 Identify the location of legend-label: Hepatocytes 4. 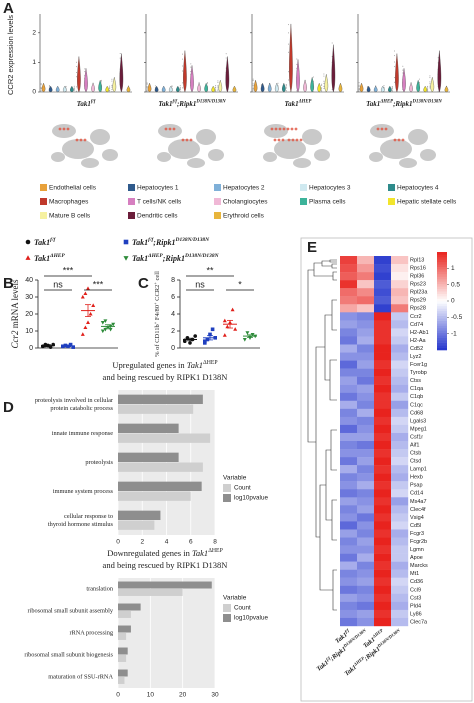
(418, 188).